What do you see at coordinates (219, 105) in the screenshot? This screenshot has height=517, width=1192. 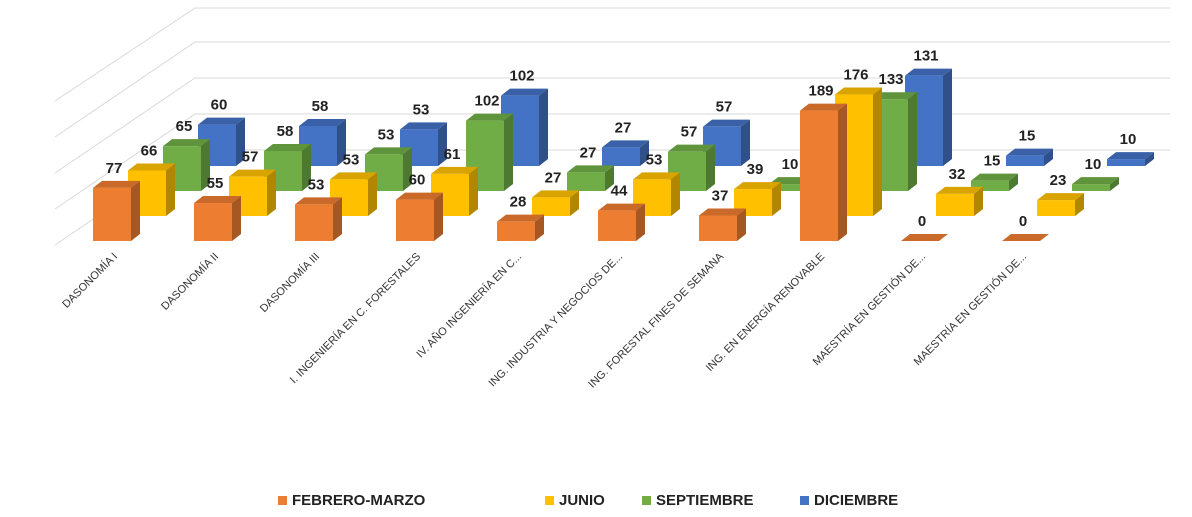 I see `data-label: 60` at bounding box center [219, 105].